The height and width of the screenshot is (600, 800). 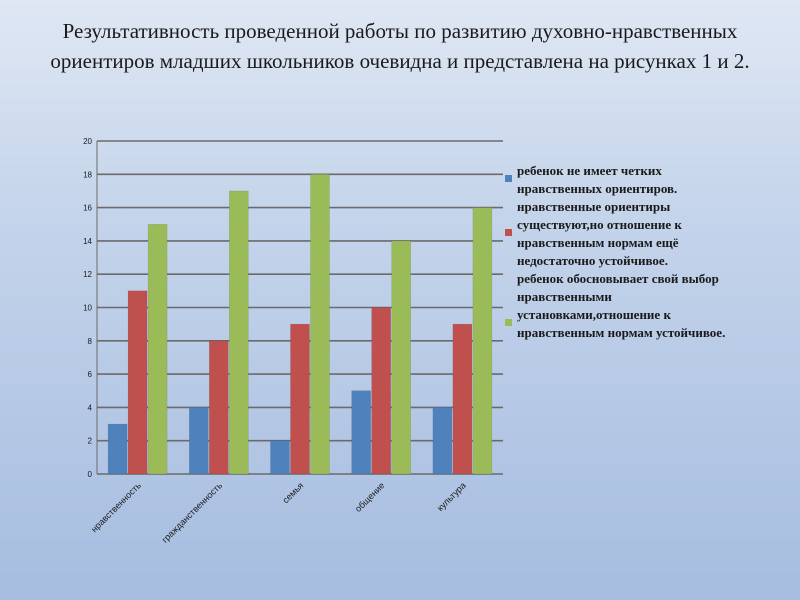 What do you see at coordinates (90, 374) in the screenshot?
I see `y-tick-label: 6` at bounding box center [90, 374].